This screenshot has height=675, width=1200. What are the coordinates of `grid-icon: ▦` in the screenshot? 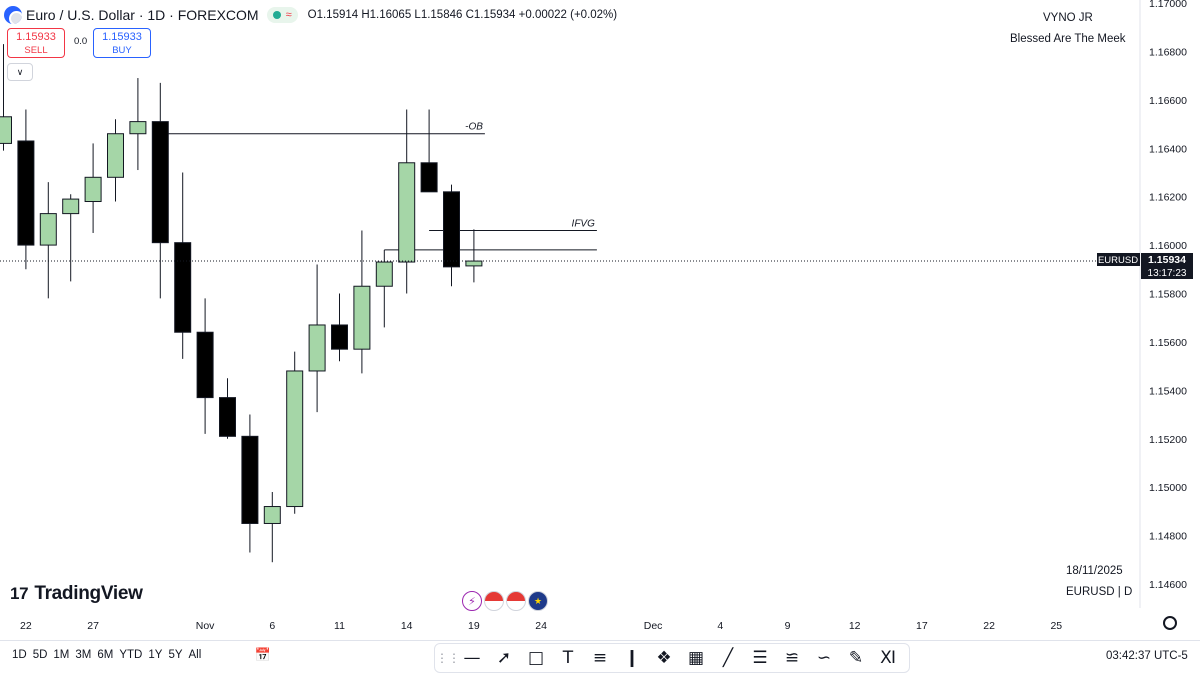 It's located at (696, 658).